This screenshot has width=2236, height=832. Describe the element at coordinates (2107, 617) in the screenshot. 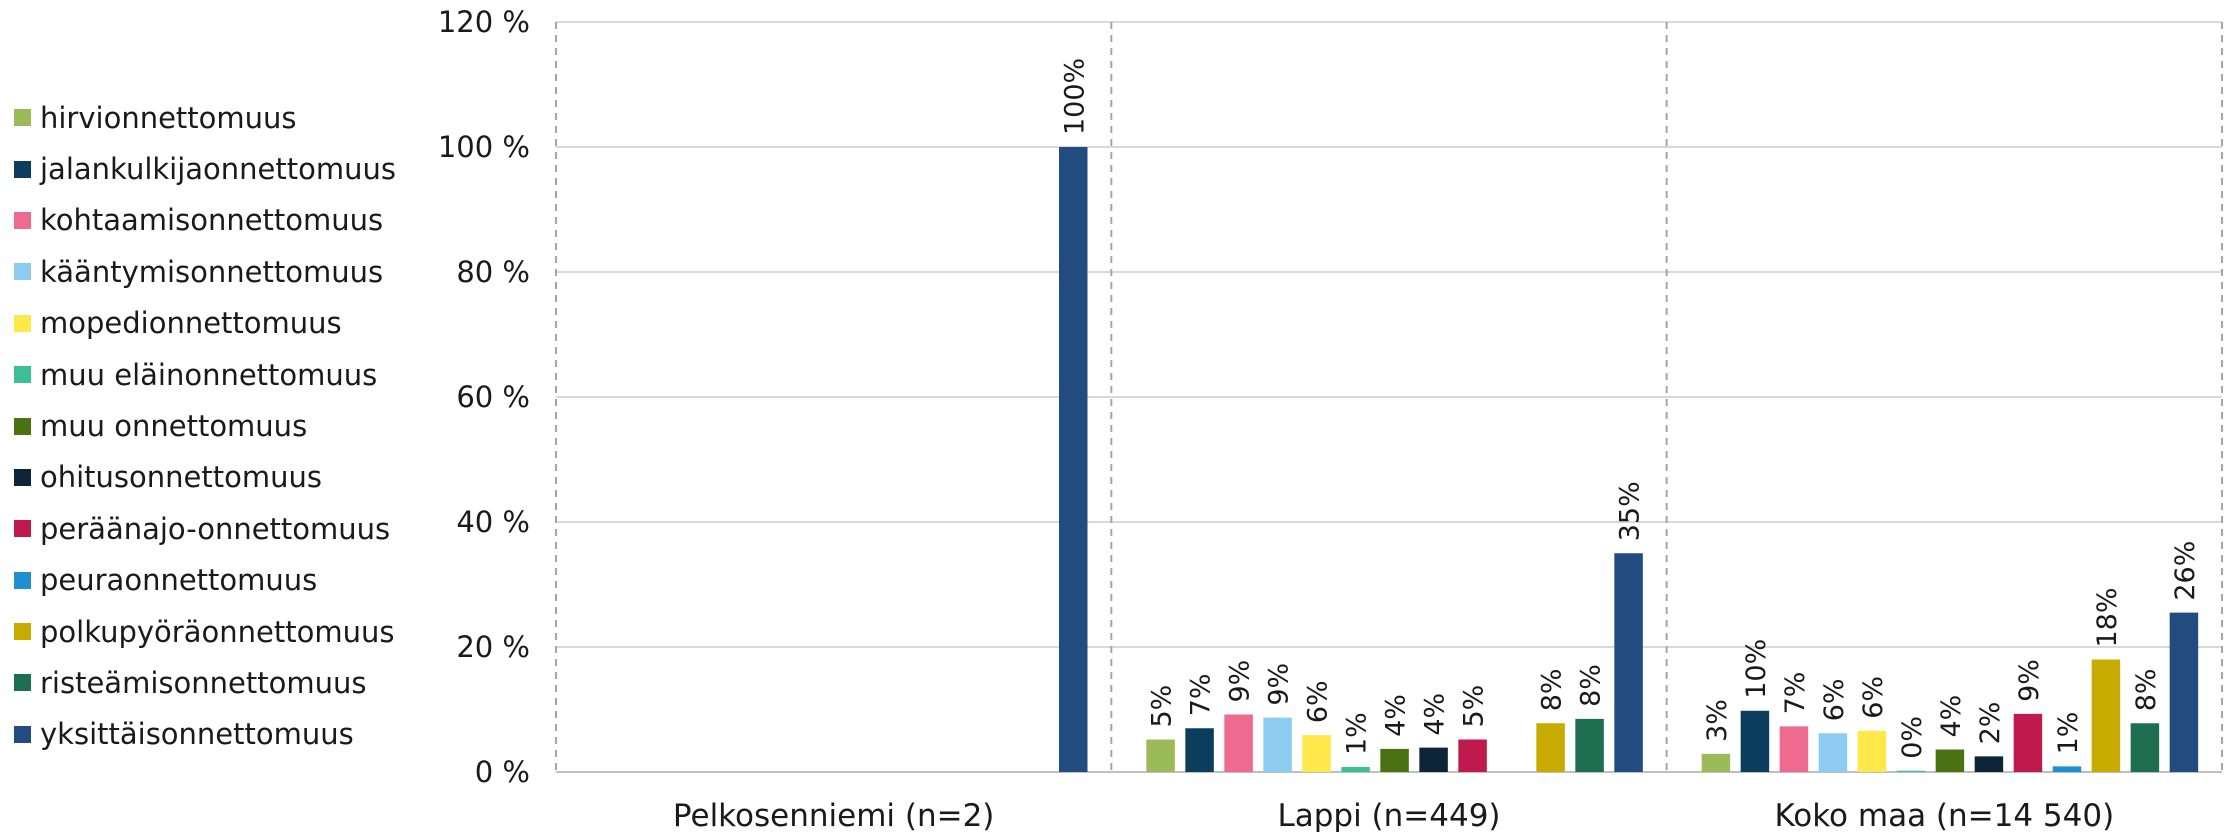

I see `data-label: 18%` at that location.